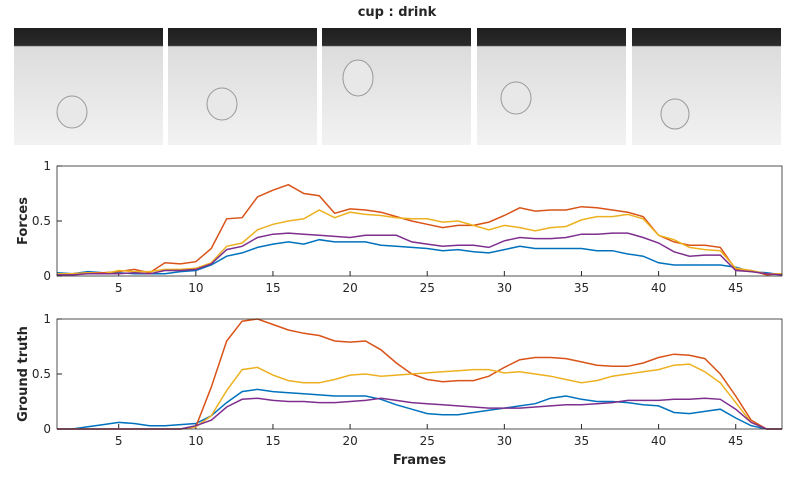 The width and height of the screenshot is (794, 480). What do you see at coordinates (23, 221) in the screenshot?
I see `y-axis-label: Forces` at bounding box center [23, 221].